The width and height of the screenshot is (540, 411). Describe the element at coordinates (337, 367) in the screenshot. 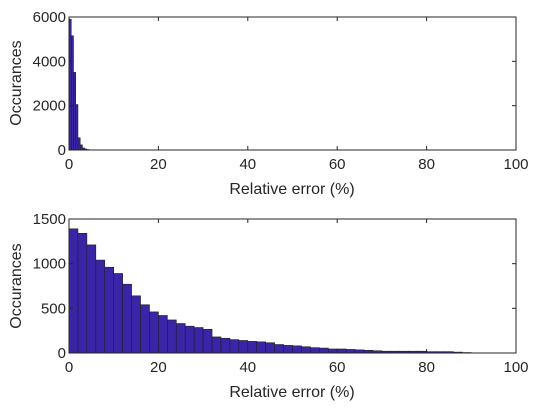

I see `bottom-x-tick-label: 60` at that location.